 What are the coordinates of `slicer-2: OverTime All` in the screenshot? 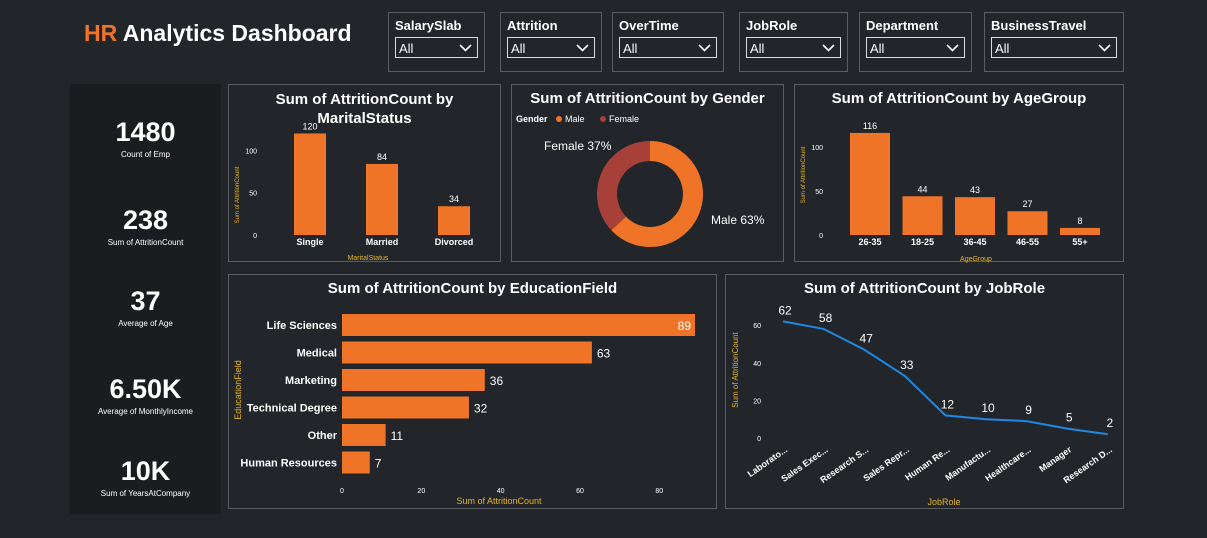 It's located at (668, 42).